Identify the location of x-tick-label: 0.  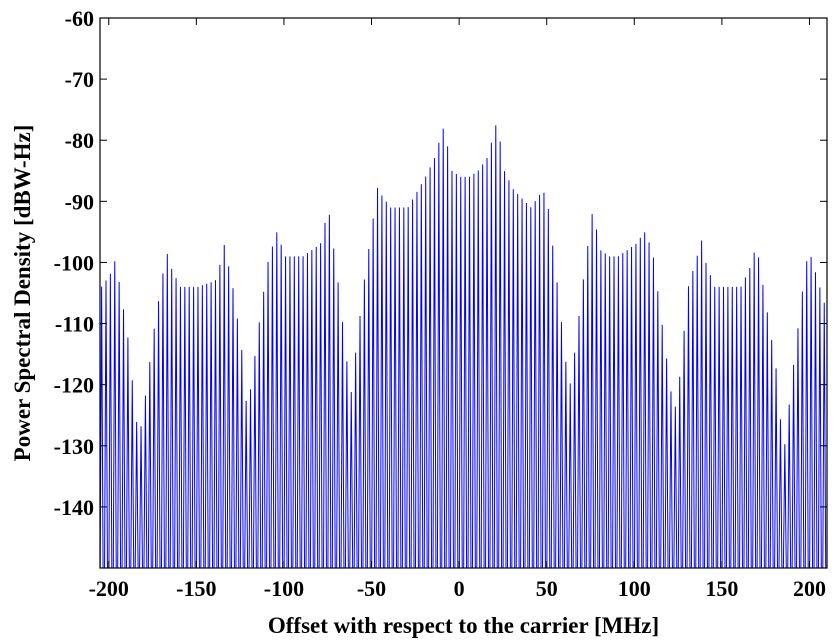
(459, 588).